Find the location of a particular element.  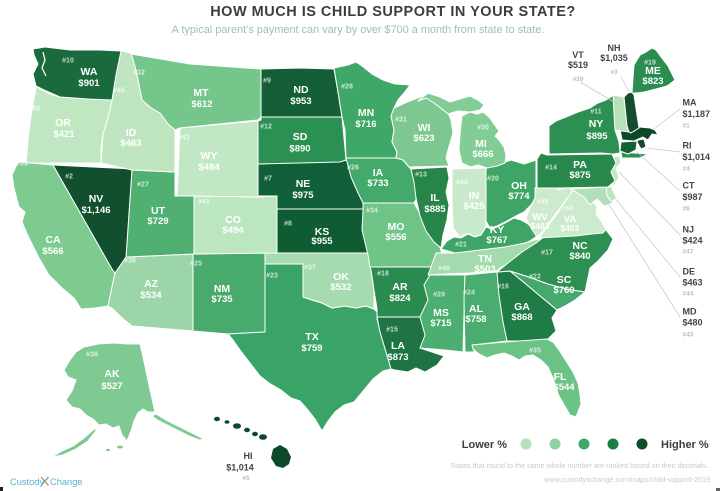

svg-text: ME is located at coordinates (653, 71).